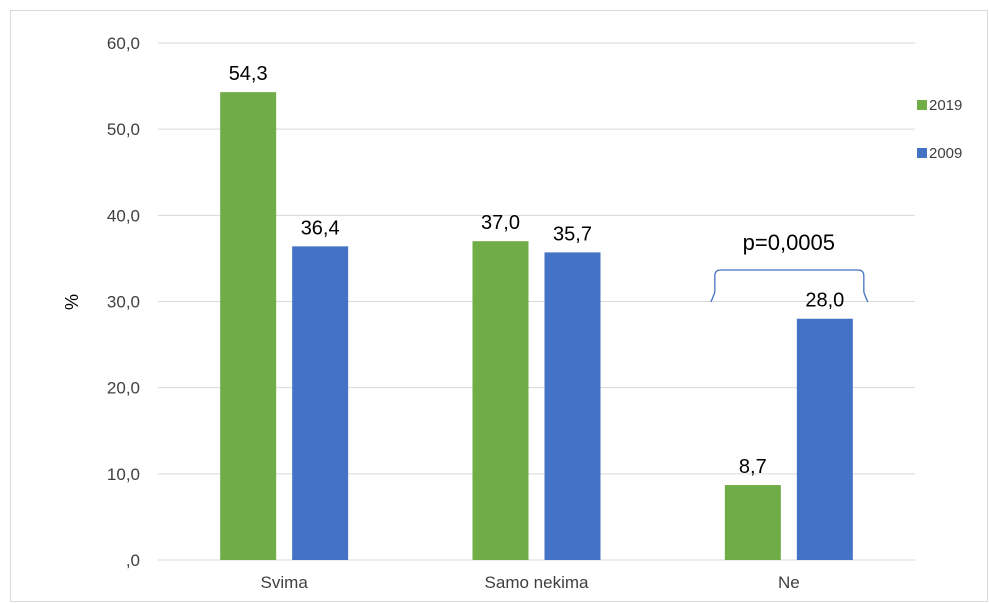  I want to click on legend-label: 2019, so click(945, 105).